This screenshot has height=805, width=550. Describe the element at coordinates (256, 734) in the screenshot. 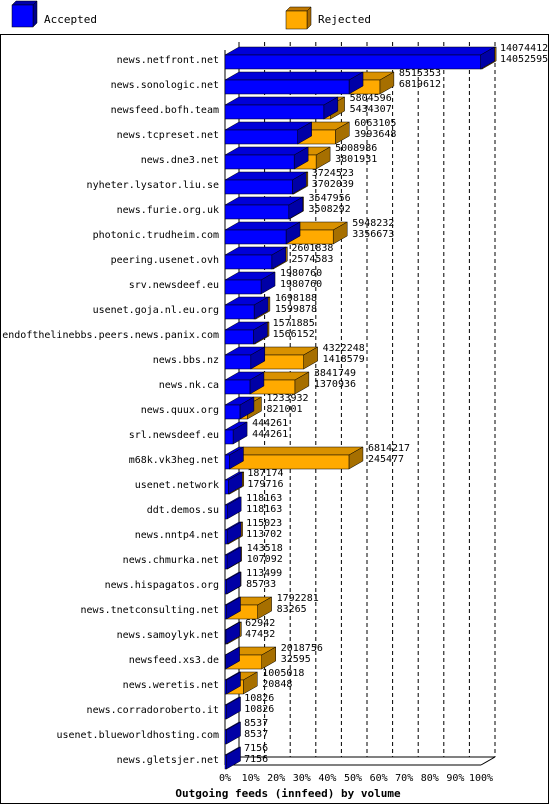

I see `accepted-value-label: 8537` at that location.